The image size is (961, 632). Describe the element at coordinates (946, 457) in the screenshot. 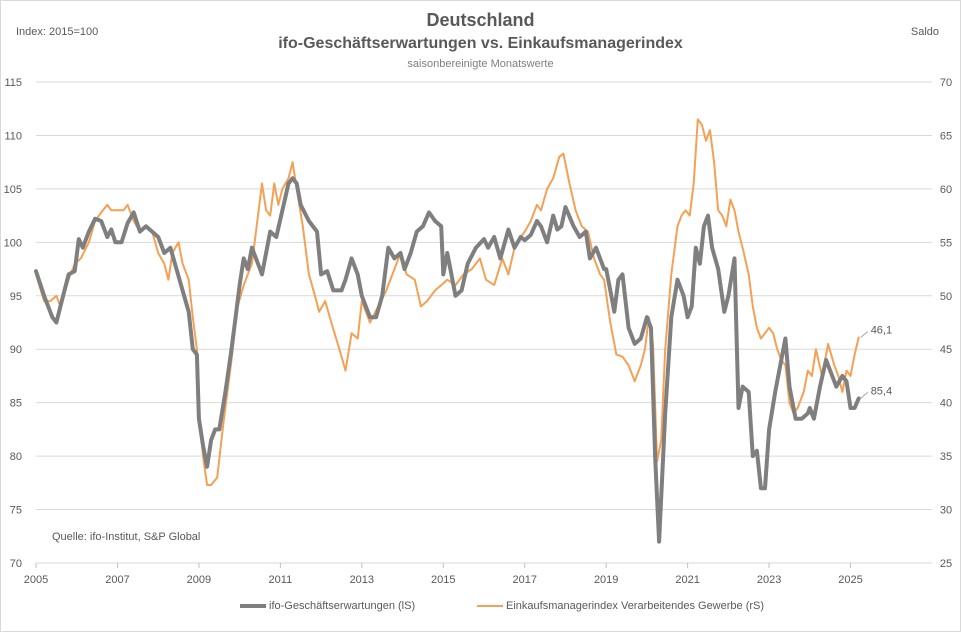

I see `y-right-tick-label: 35` at that location.